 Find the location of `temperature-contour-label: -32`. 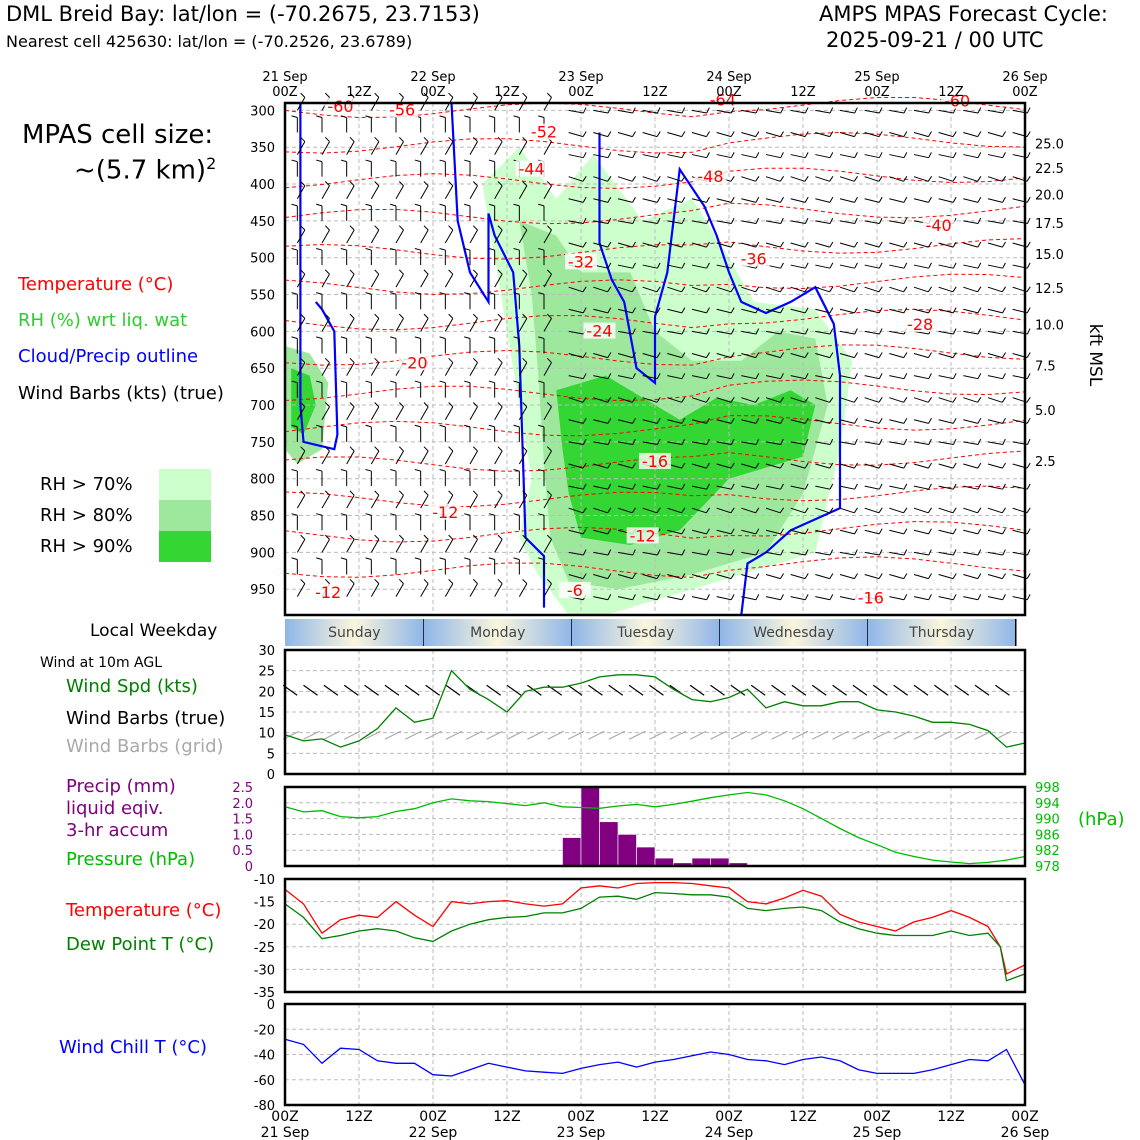

temperature-contour-label: -32 is located at coordinates (581, 261).